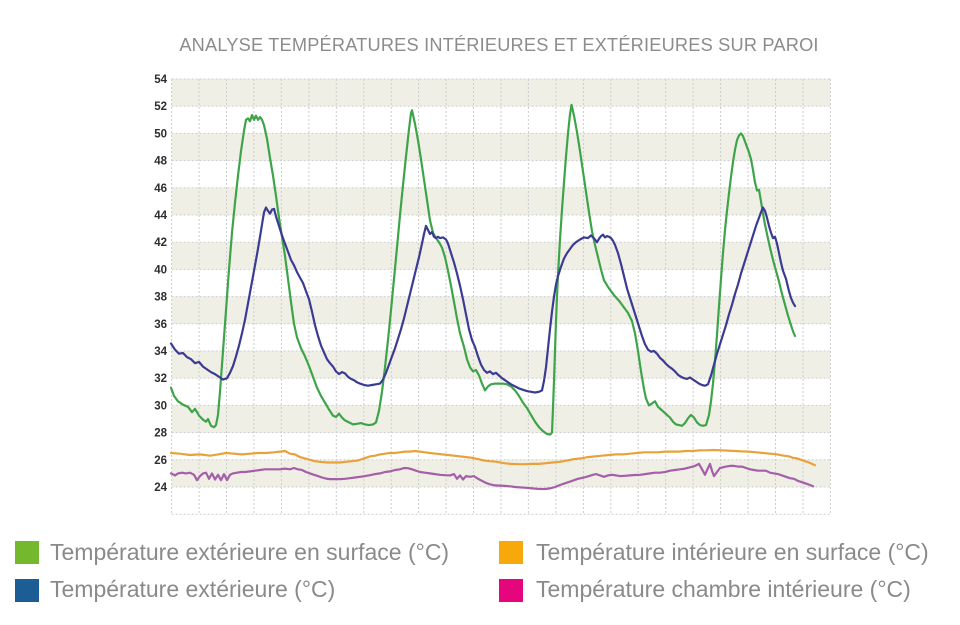 This screenshot has width=960, height=625. What do you see at coordinates (160, 379) in the screenshot?
I see `svg-text: 32` at bounding box center [160, 379].